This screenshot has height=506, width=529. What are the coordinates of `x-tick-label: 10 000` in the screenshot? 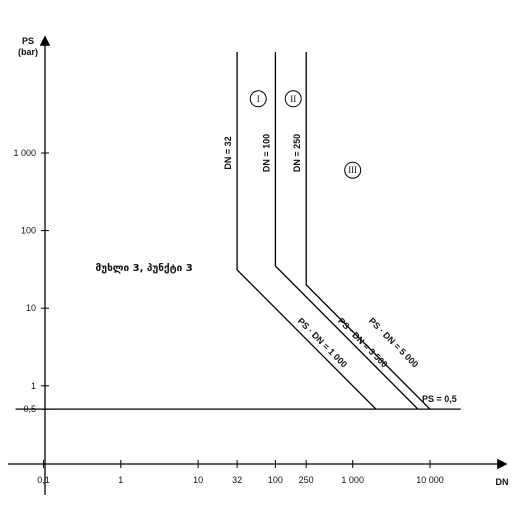 It's located at (430, 480).